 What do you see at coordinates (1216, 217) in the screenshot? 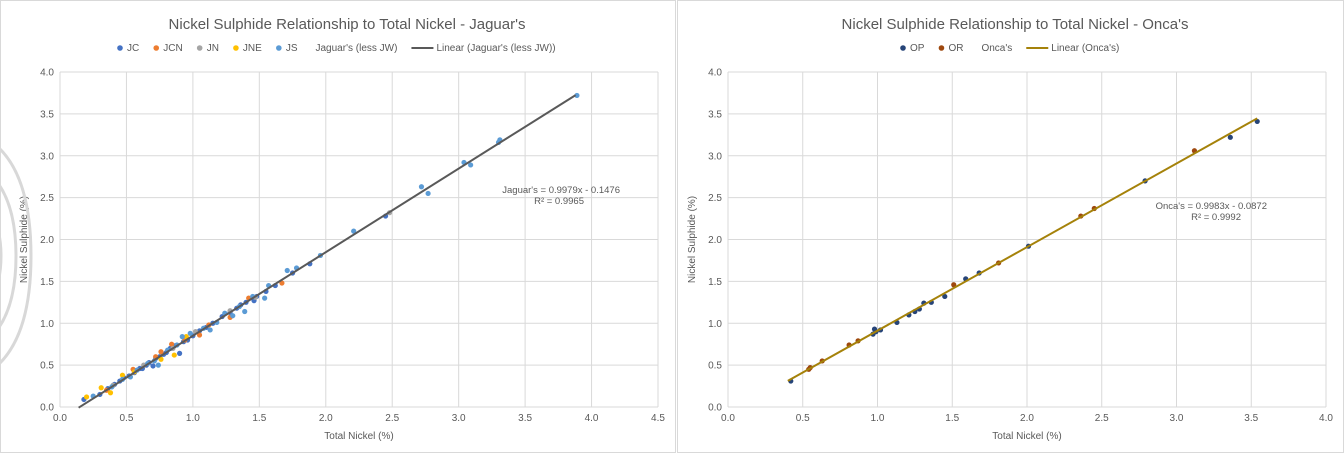
I see `trendline-r-squared: R² = 0.9992` at bounding box center [1216, 217].